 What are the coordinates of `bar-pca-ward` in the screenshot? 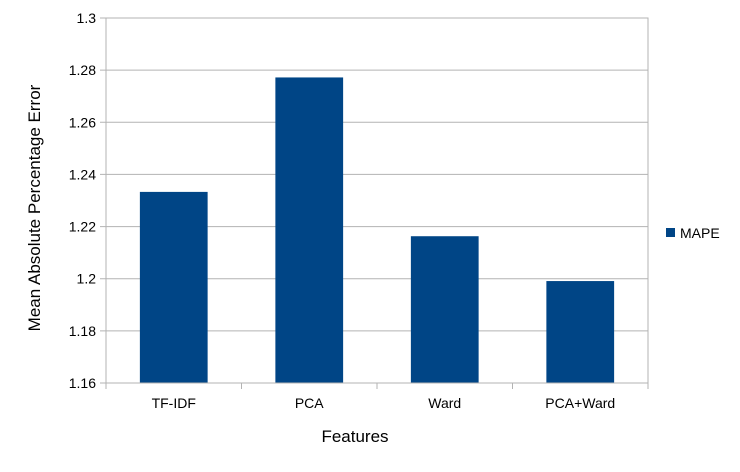 It's located at (580, 332).